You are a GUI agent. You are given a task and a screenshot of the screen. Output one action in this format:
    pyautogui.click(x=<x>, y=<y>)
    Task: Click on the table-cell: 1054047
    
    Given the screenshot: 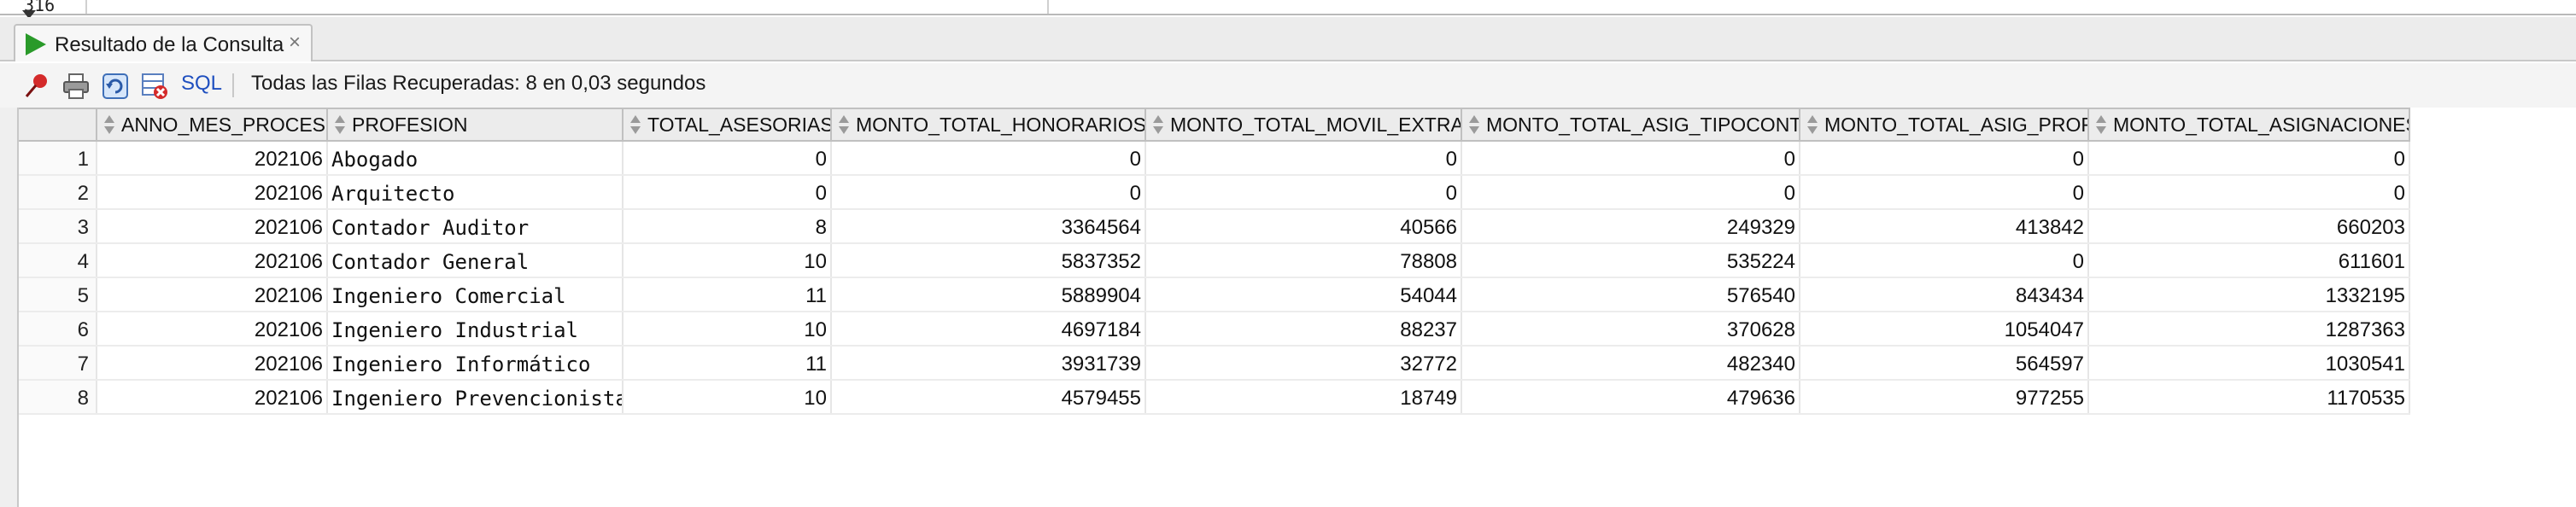 What is the action you would take?
    pyautogui.click(x=1944, y=329)
    